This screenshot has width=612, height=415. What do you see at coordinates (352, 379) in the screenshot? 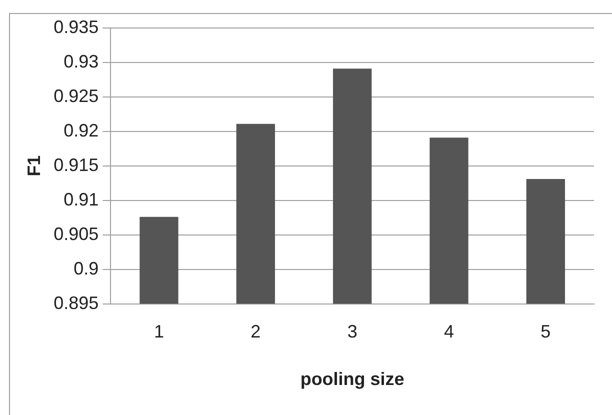
I see `x-axis-title: pooling size` at bounding box center [352, 379].